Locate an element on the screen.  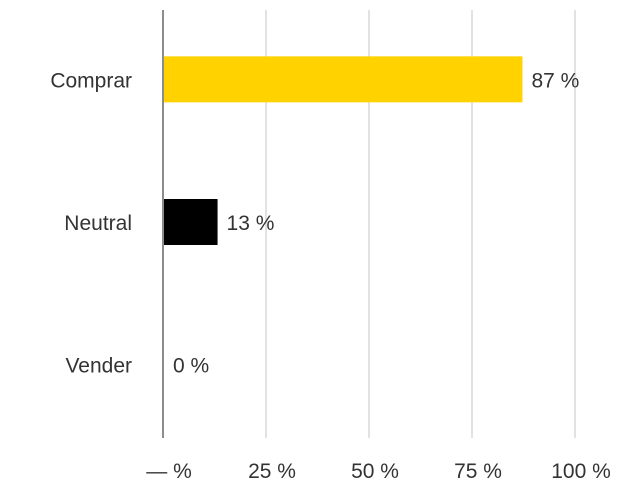
value-label: 13 % is located at coordinates (251, 223).